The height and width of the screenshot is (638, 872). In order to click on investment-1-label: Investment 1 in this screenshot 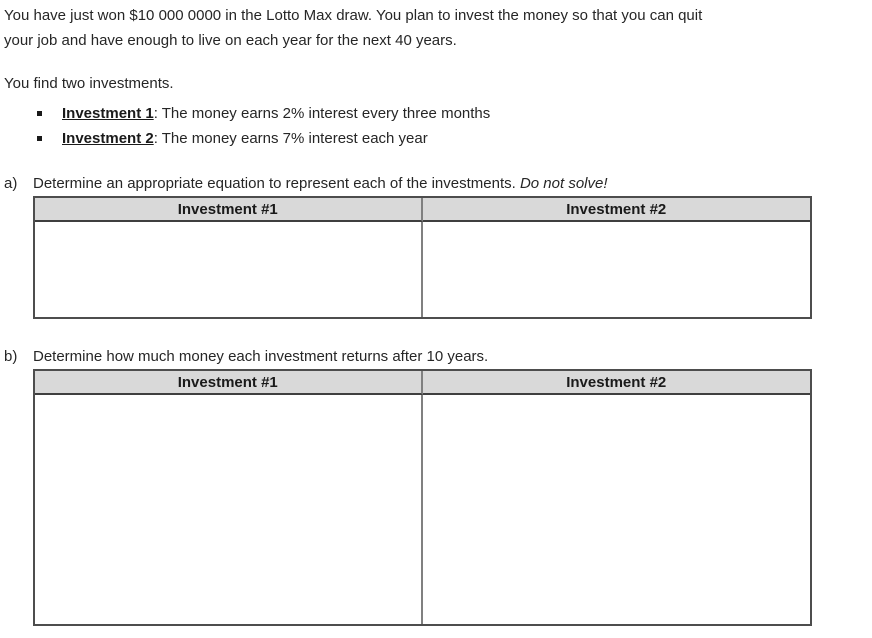, I will do `click(108, 113)`.